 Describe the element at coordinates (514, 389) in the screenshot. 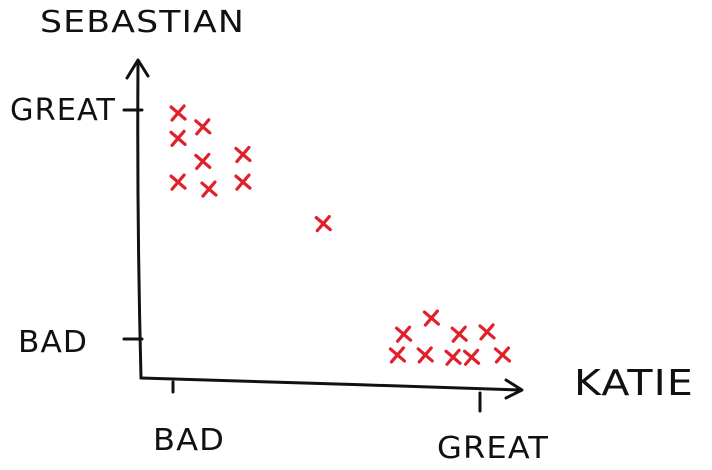

I see `x-axis-arrowhead` at that location.